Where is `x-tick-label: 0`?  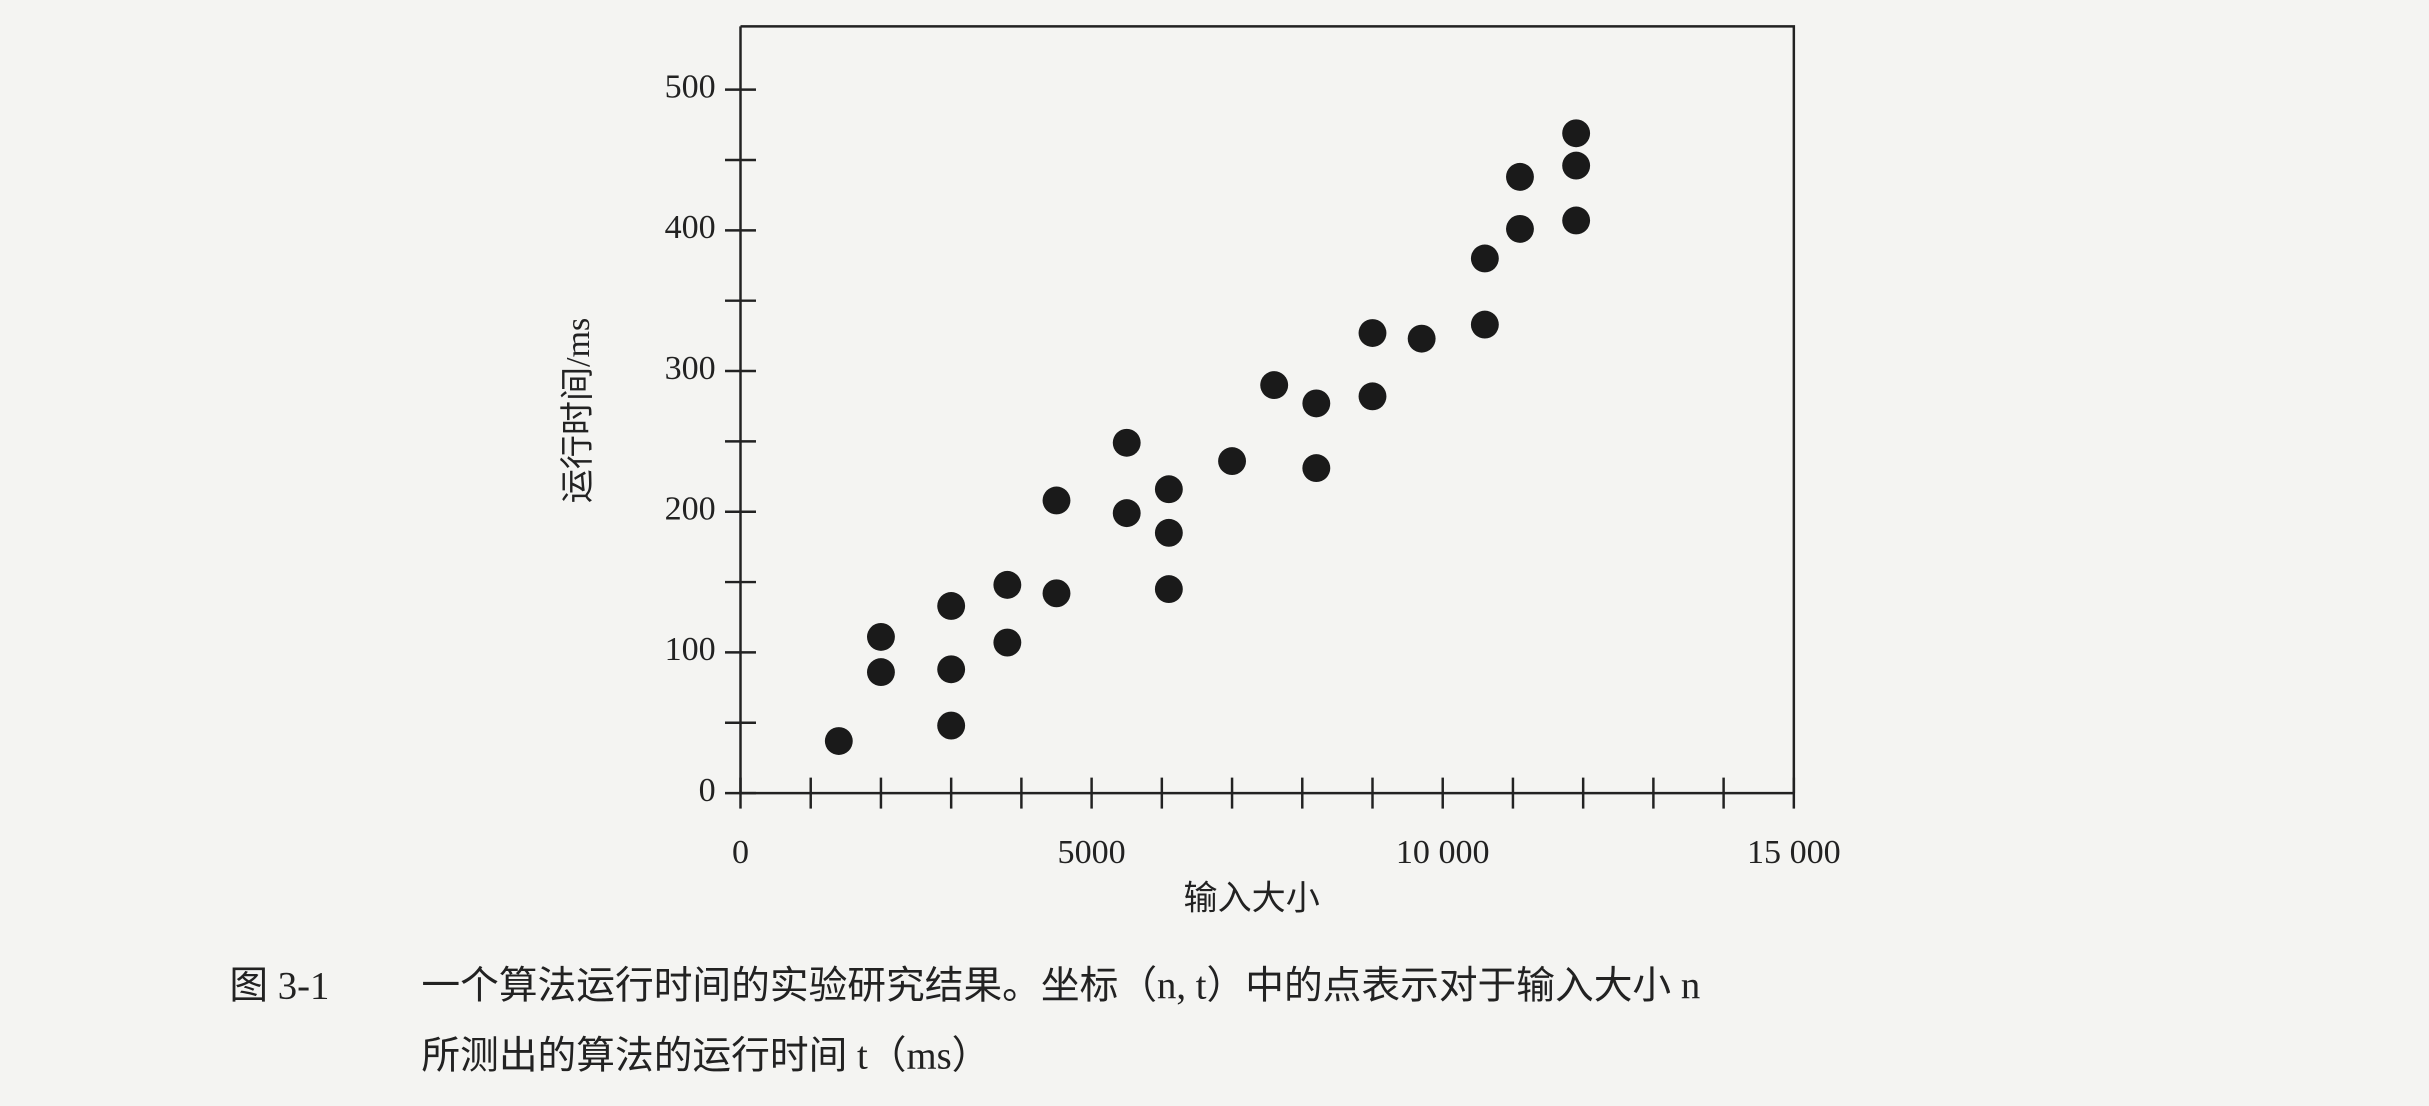
x-tick-label: 0 is located at coordinates (740, 852).